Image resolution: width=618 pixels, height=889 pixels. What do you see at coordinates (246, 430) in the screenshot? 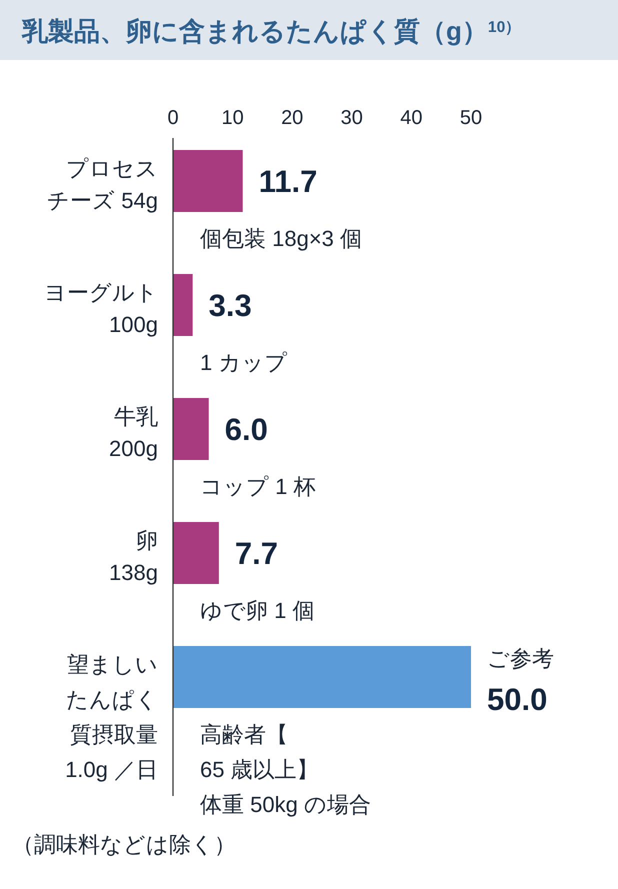
I see `data-label: 6.0` at bounding box center [246, 430].